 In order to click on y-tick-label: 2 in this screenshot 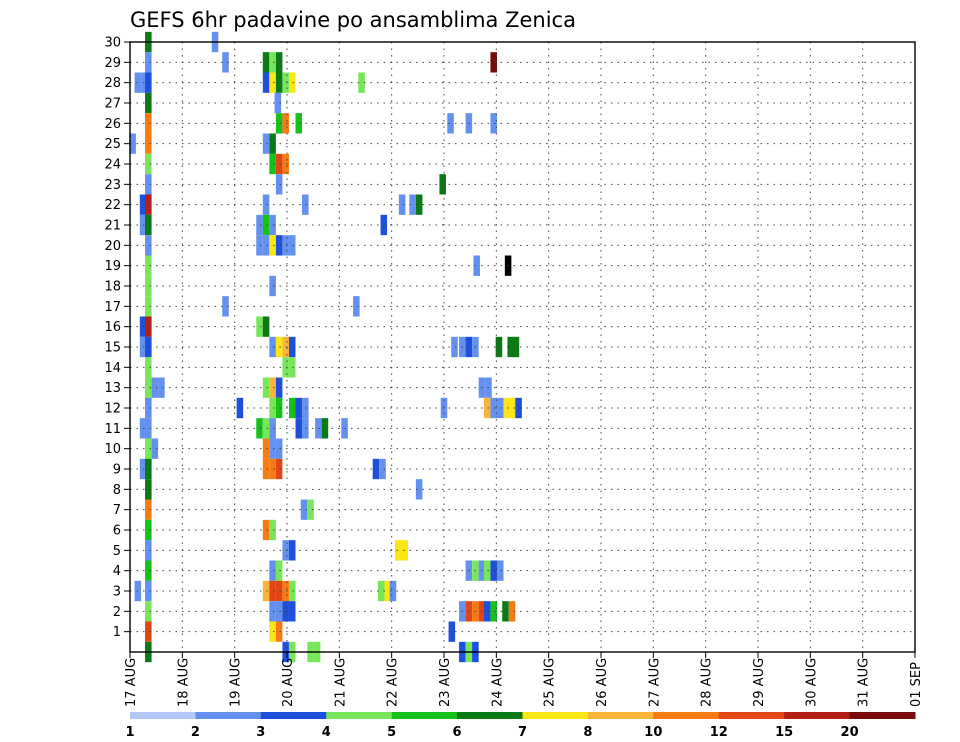, I will do `click(117, 612)`.